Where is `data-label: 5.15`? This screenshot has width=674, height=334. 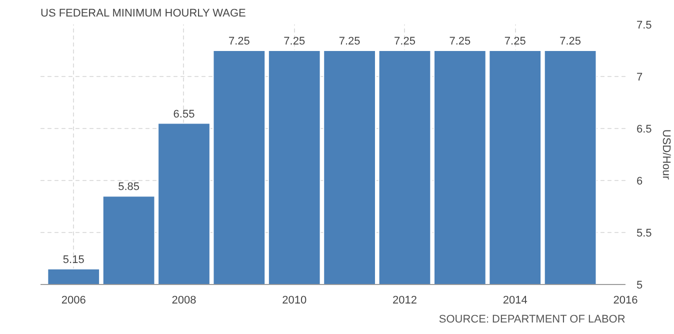
data-label: 5.15 is located at coordinates (73, 260).